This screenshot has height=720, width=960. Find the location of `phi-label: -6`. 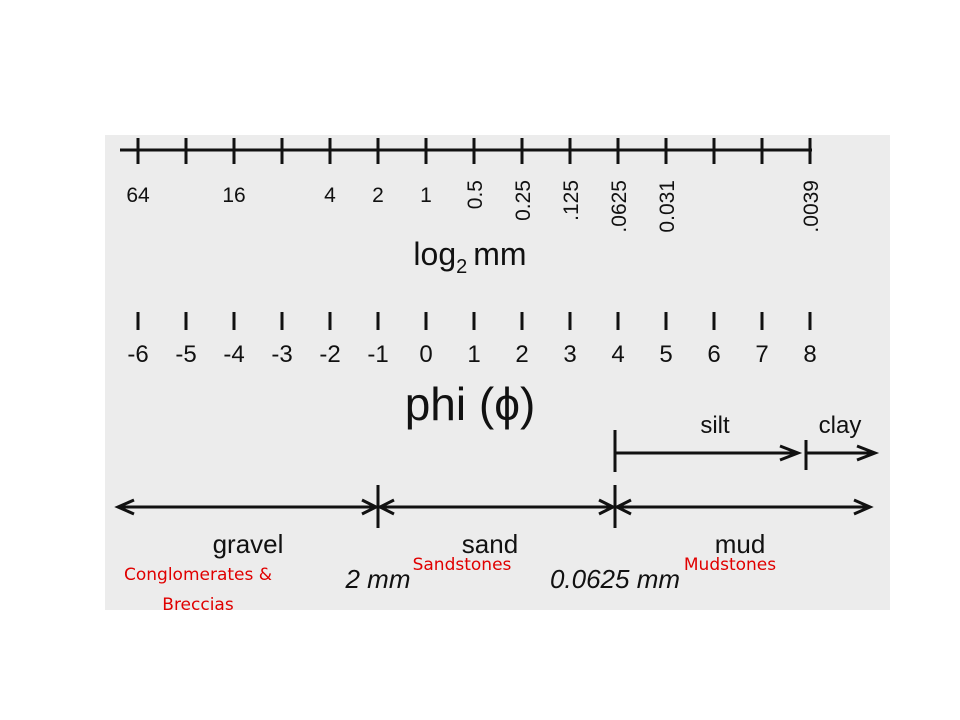

phi-label: -6 is located at coordinates (137, 354).